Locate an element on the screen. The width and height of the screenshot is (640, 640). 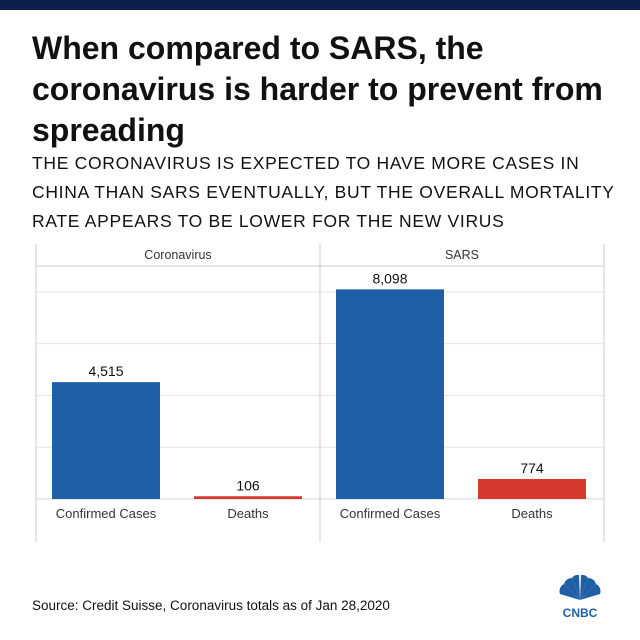
panel-label: Coronavirus is located at coordinates (177, 255).